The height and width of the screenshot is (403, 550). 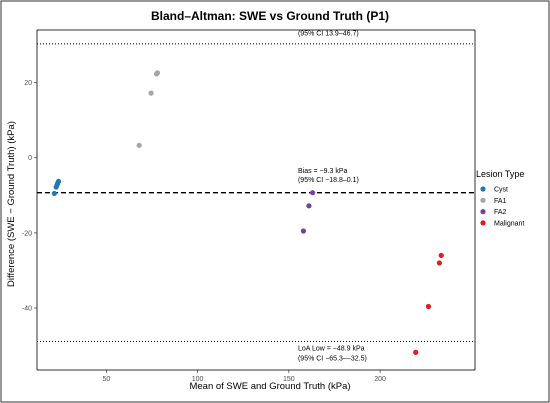 What do you see at coordinates (28, 83) in the screenshot?
I see `y-tick-label: 20` at bounding box center [28, 83].